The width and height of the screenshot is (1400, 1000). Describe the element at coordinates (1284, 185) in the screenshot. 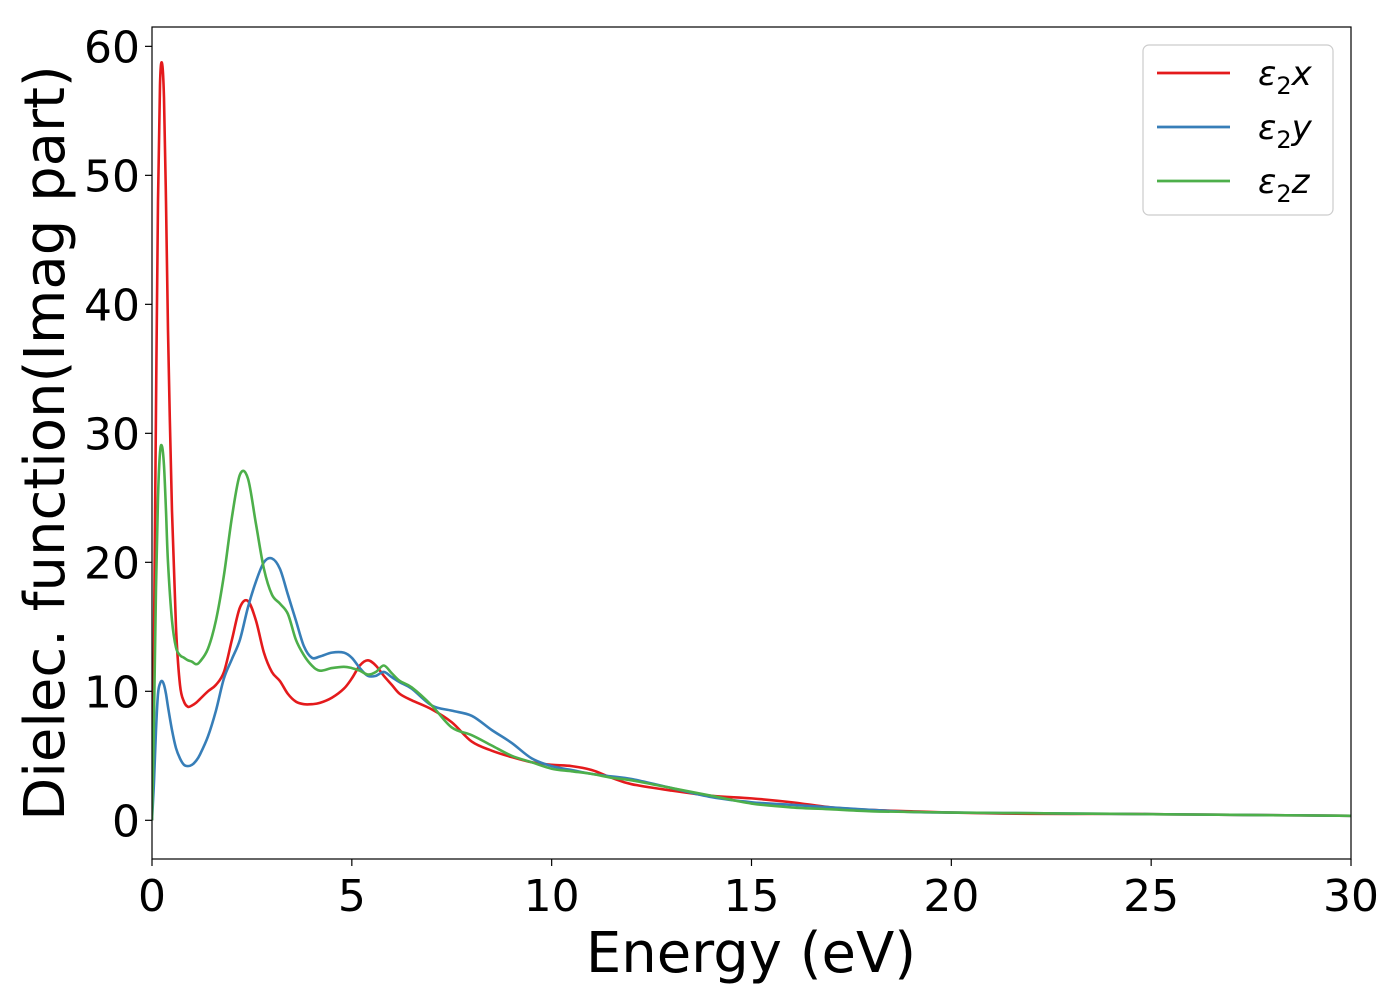

I see `legend-label: ε2z` at that location.